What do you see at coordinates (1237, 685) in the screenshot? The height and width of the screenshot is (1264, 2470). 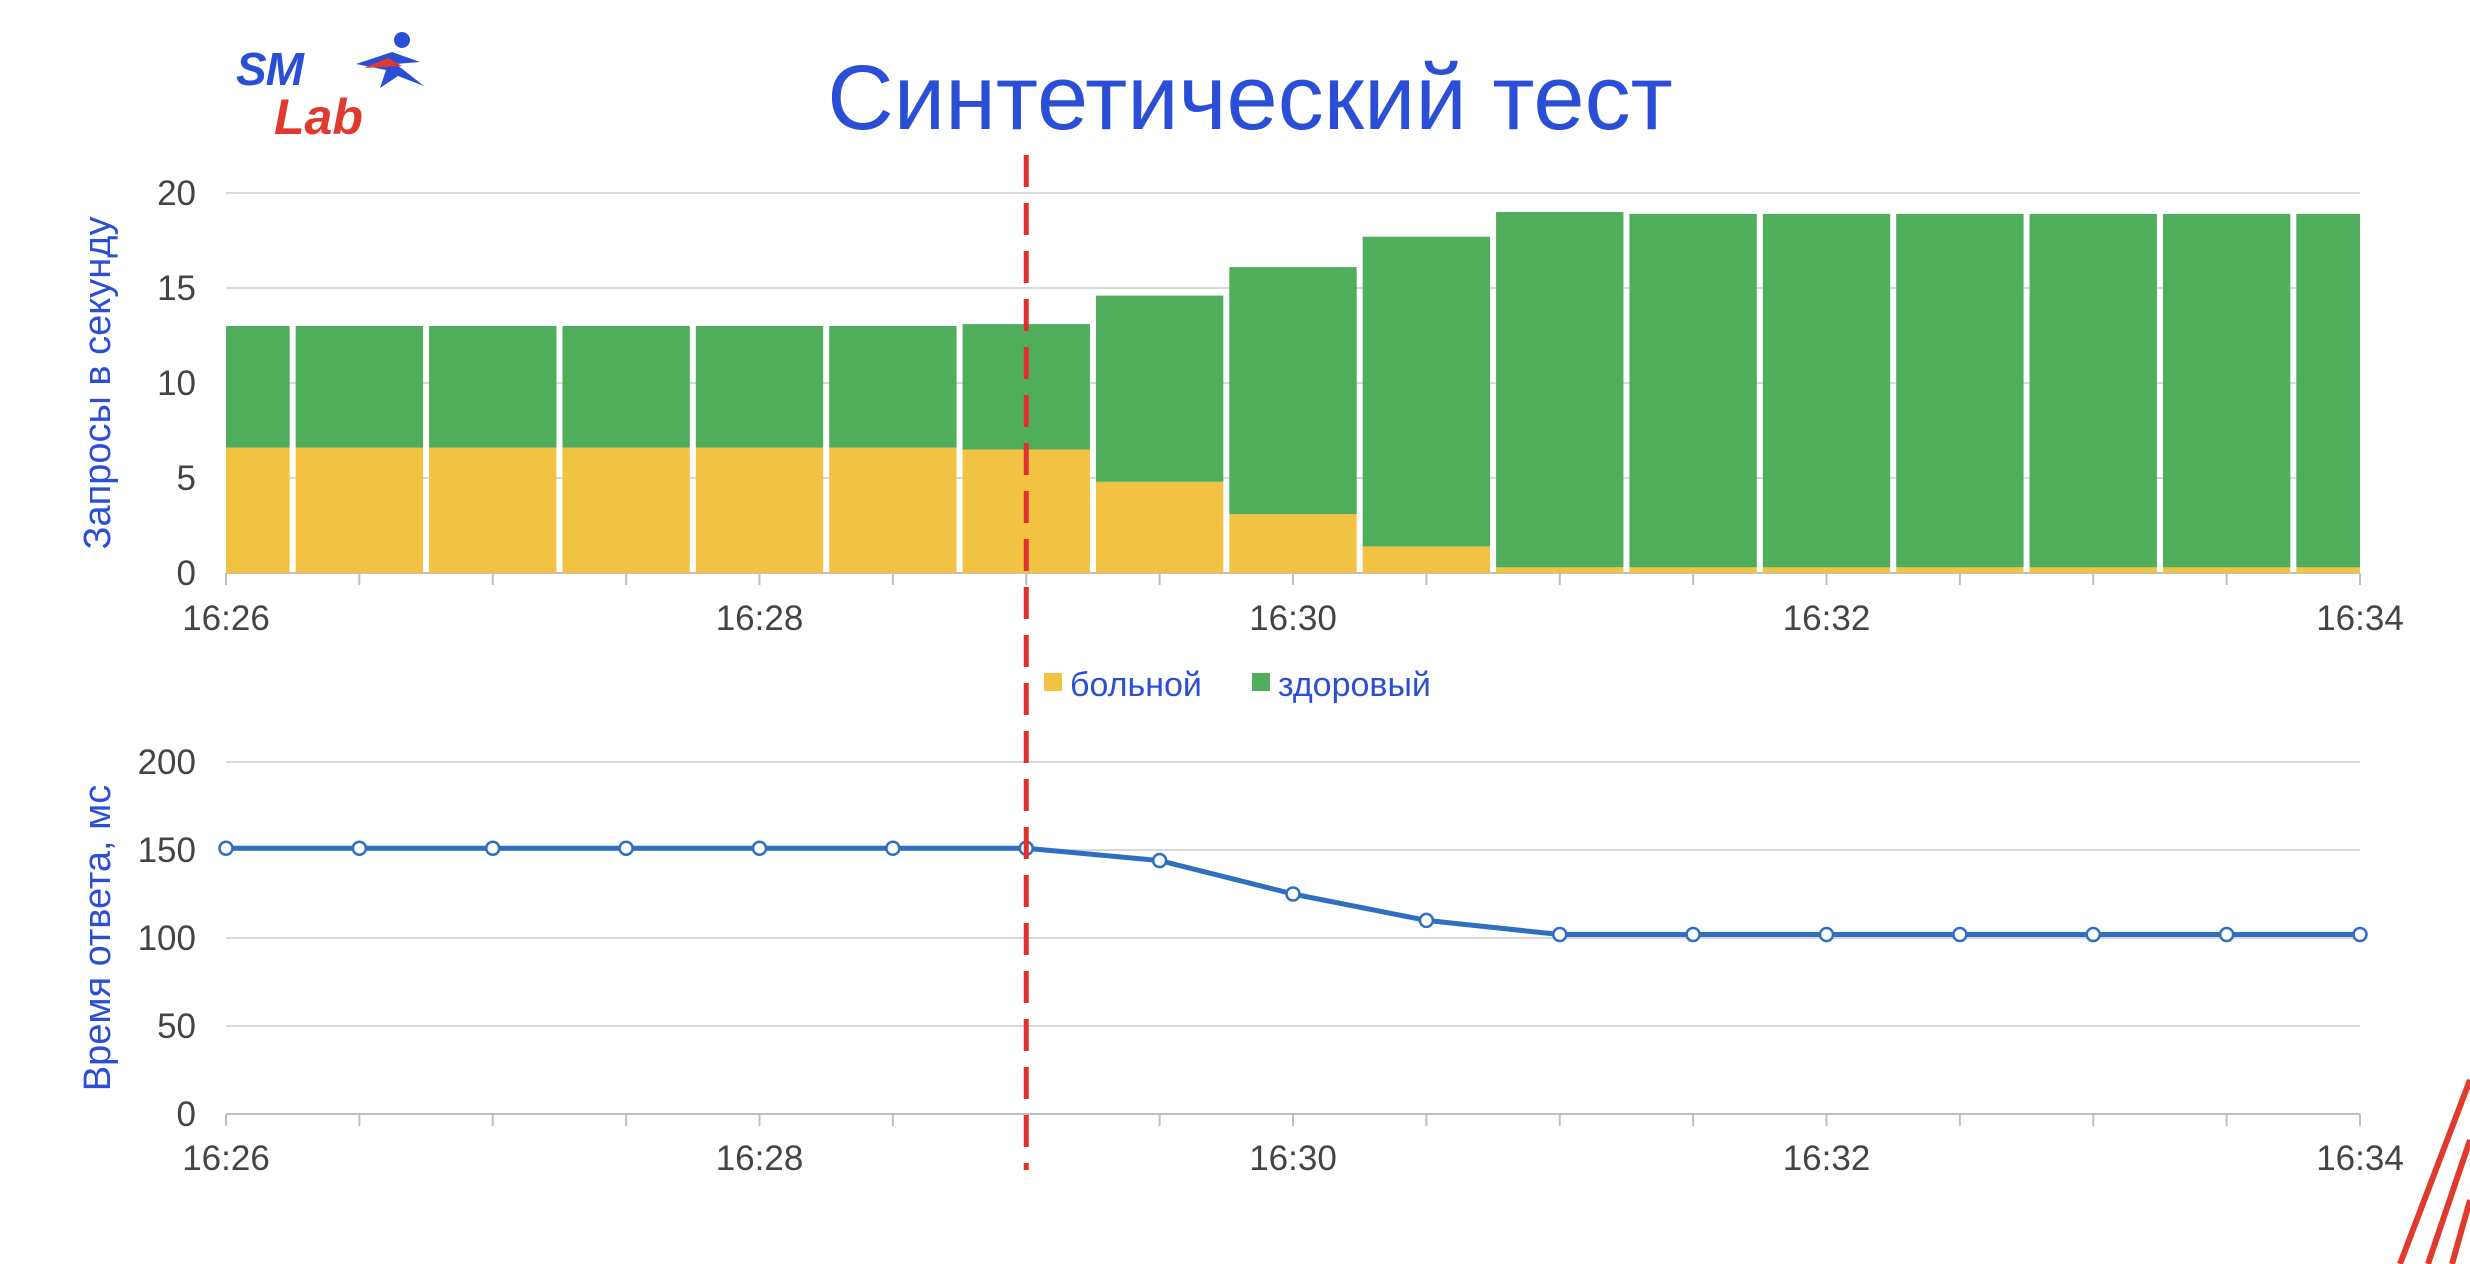 I see `legend: больной здоровый` at bounding box center [1237, 685].